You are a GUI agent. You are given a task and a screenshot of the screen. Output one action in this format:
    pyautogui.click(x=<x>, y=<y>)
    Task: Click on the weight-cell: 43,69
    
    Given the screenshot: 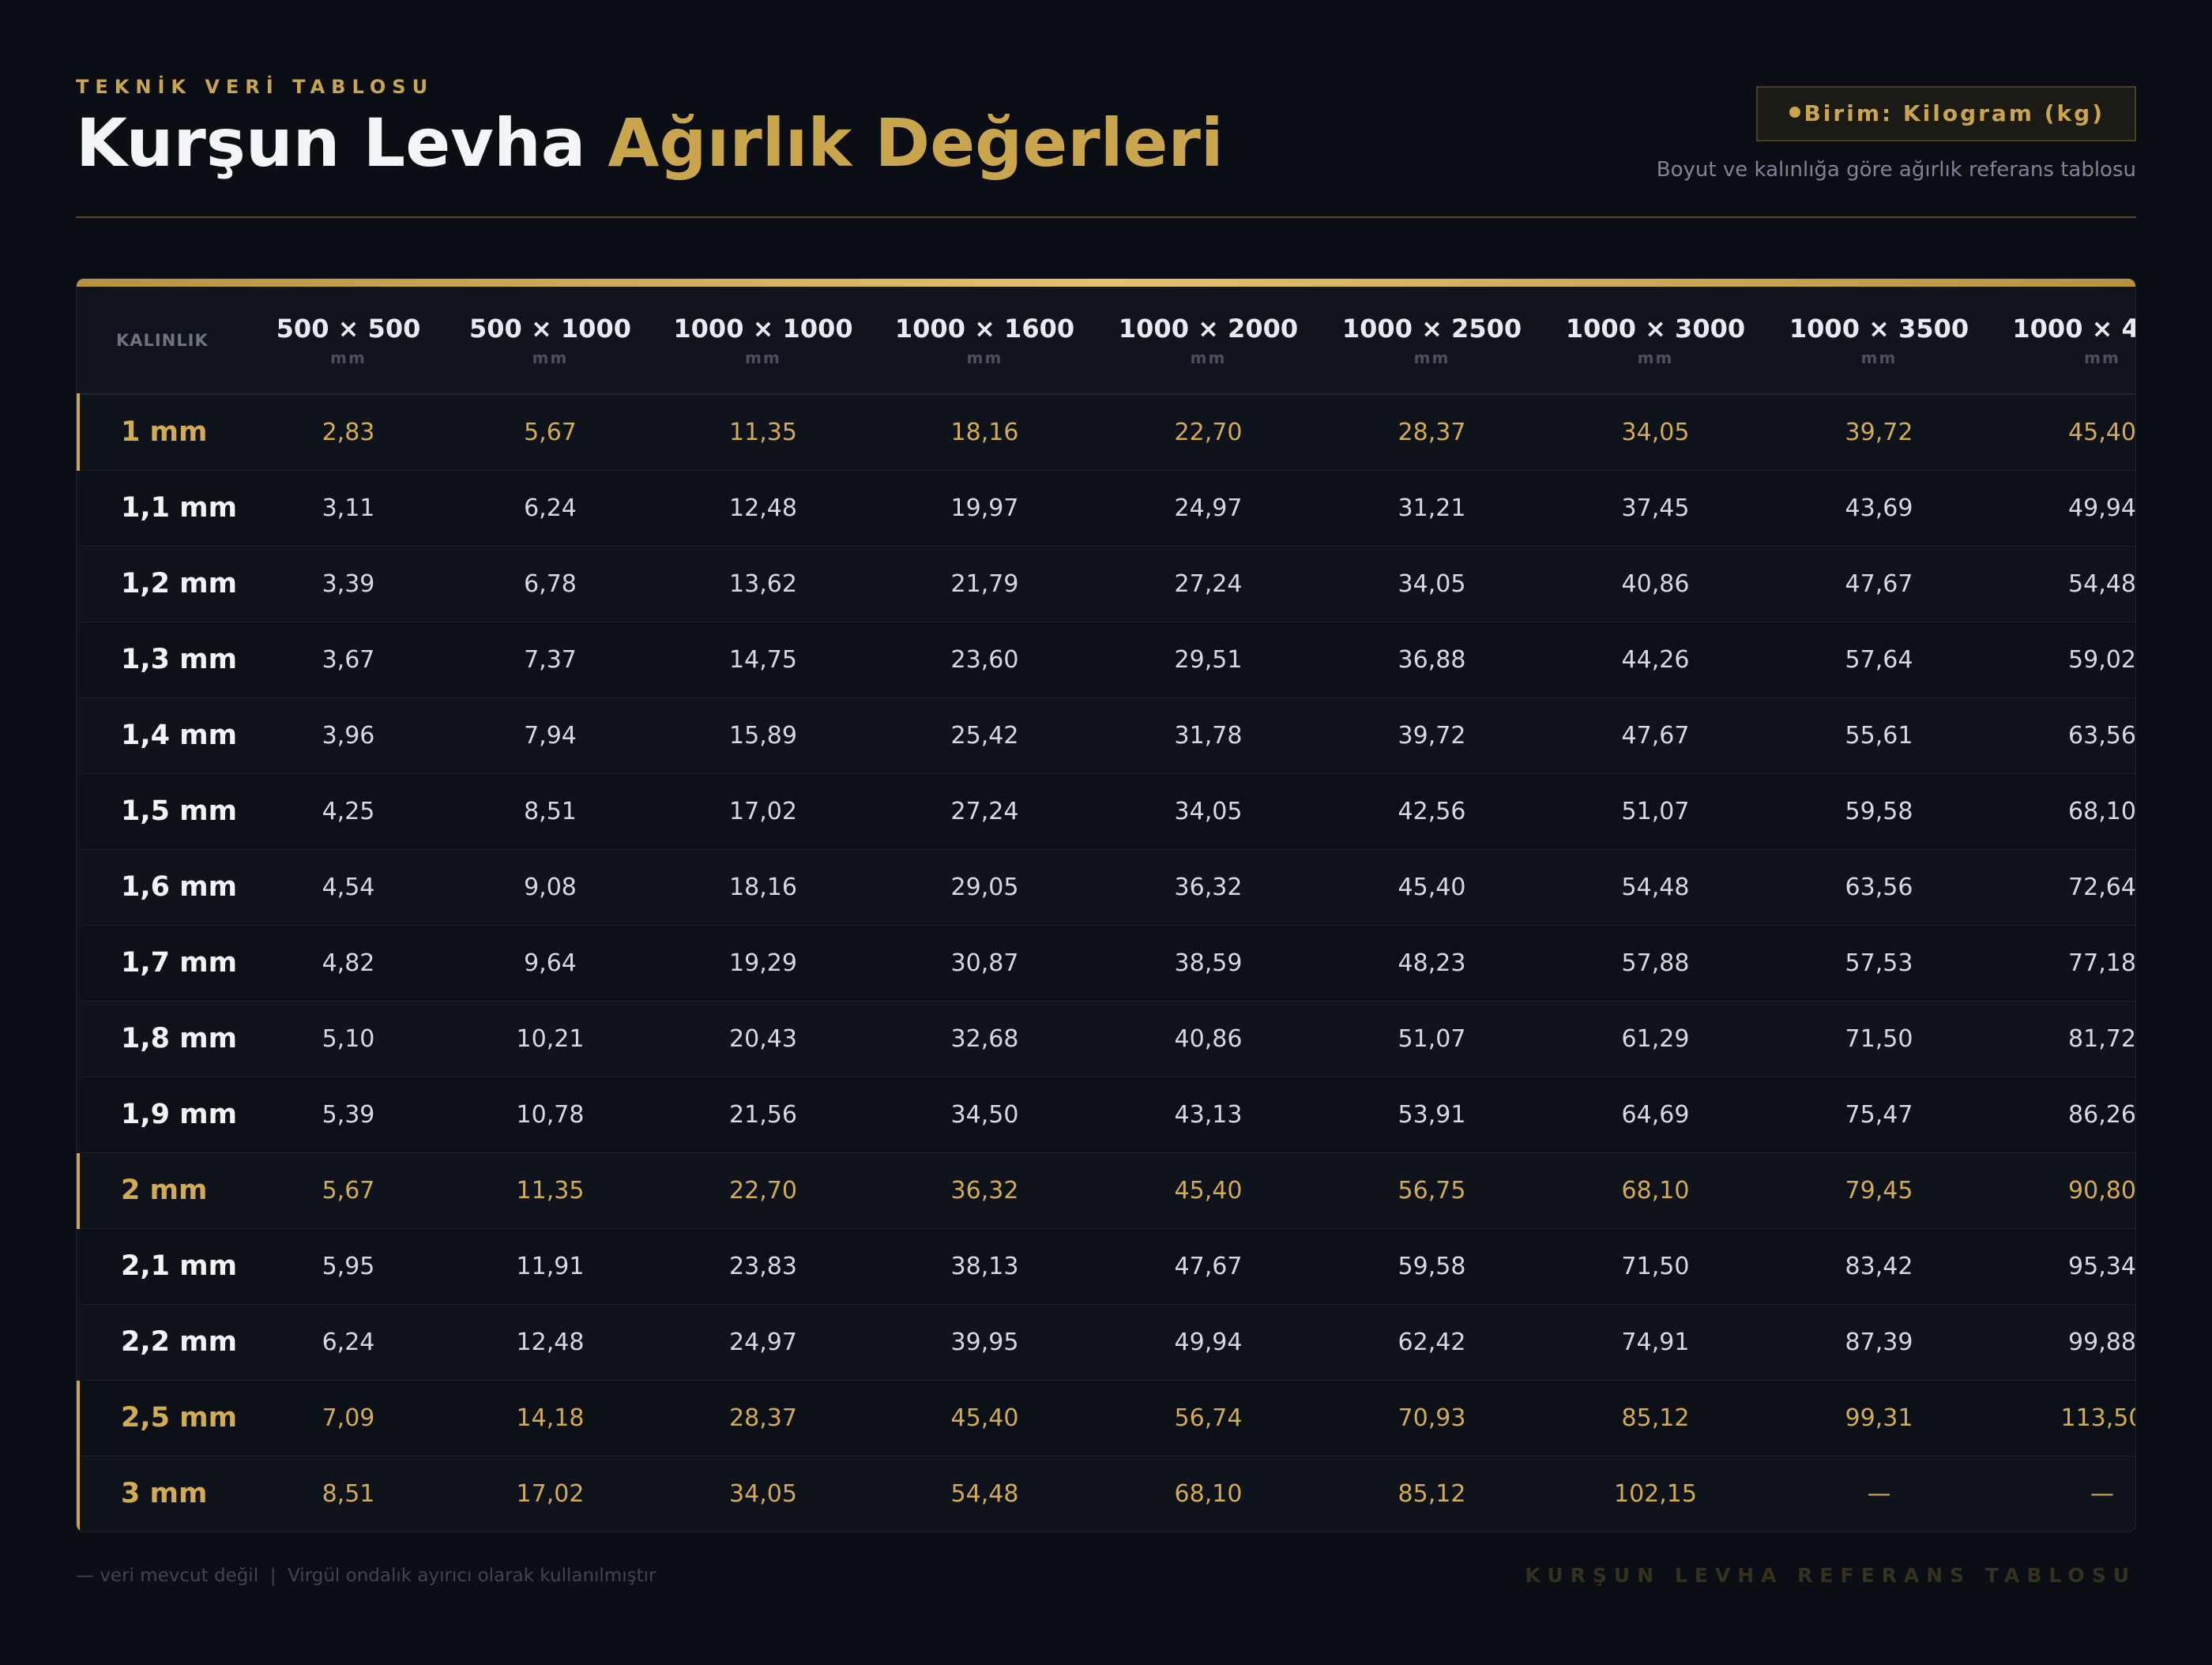 What is the action you would take?
    pyautogui.click(x=1879, y=508)
    